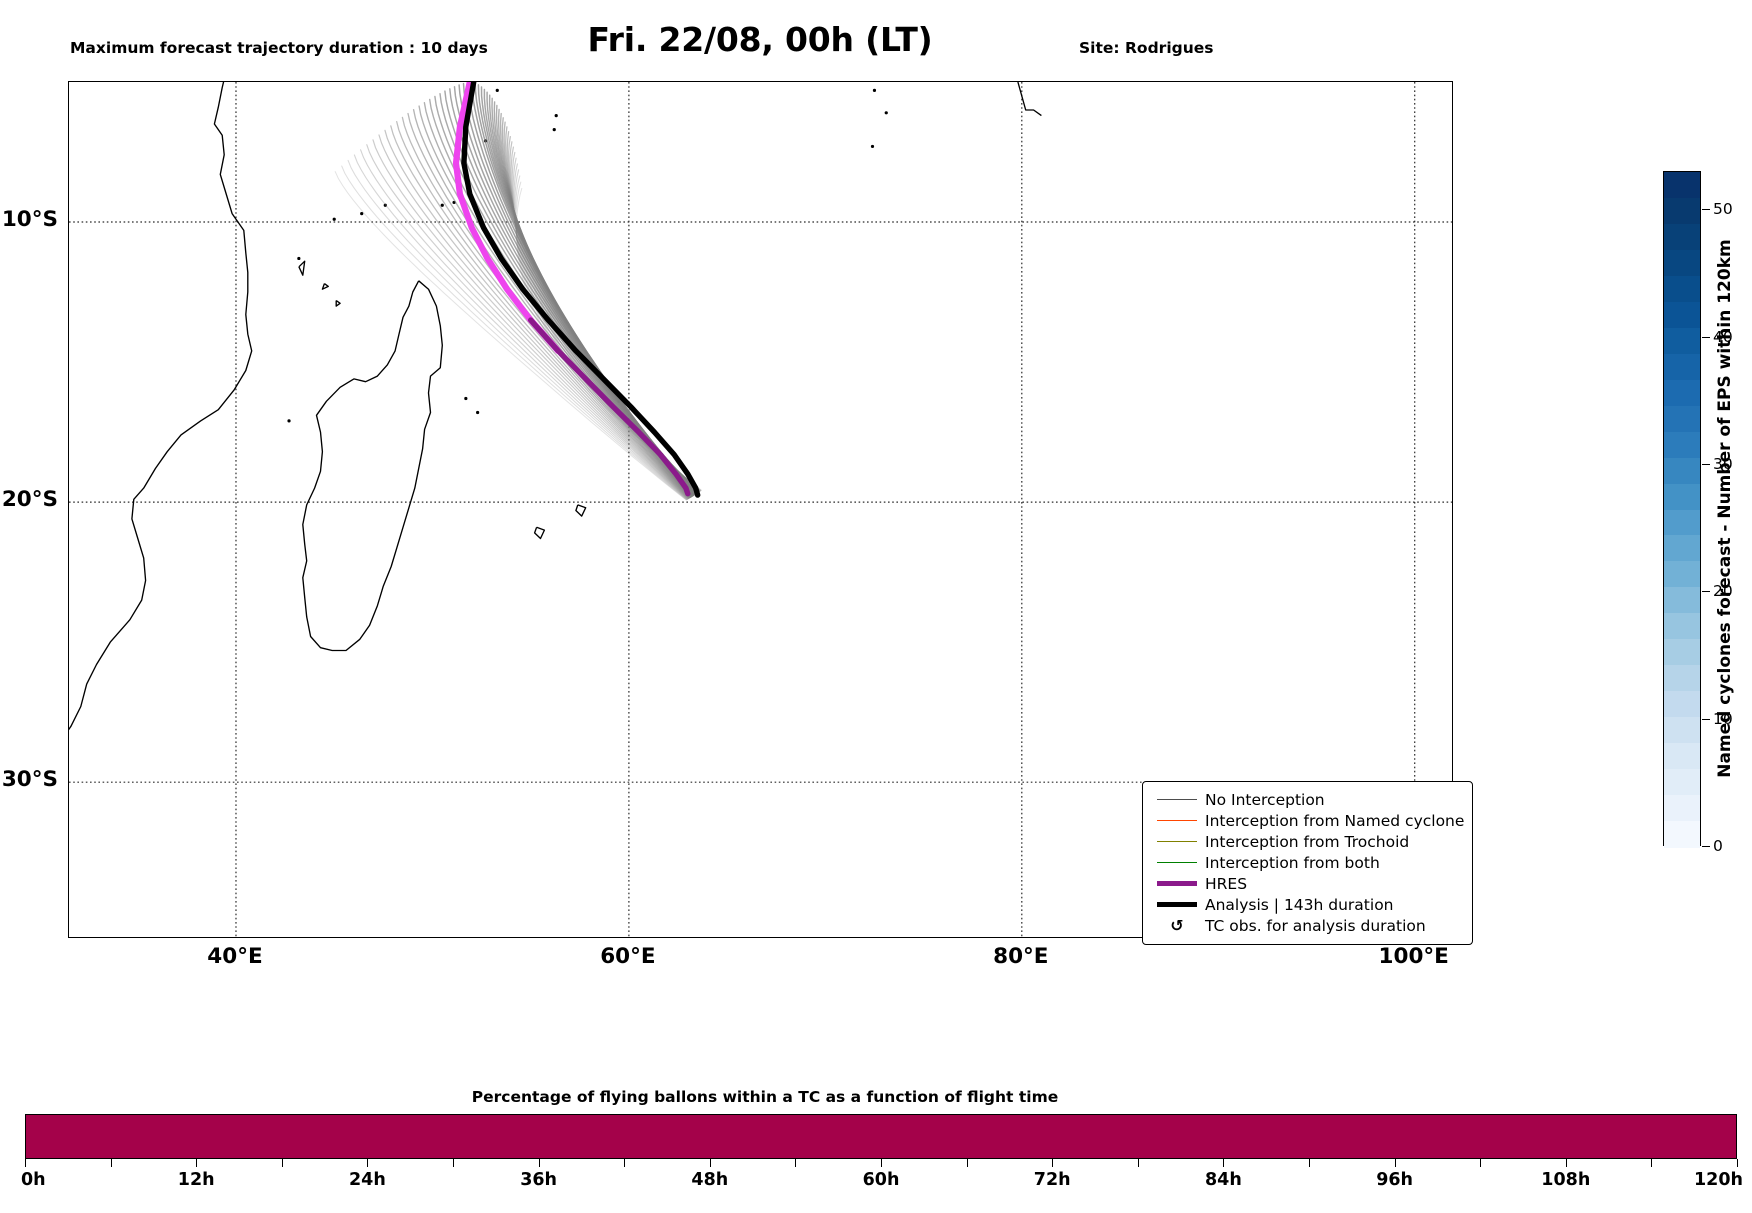 The image size is (1752, 1213). I want to click on bottom-bar-tick-label-48h: 48h, so click(710, 1180).